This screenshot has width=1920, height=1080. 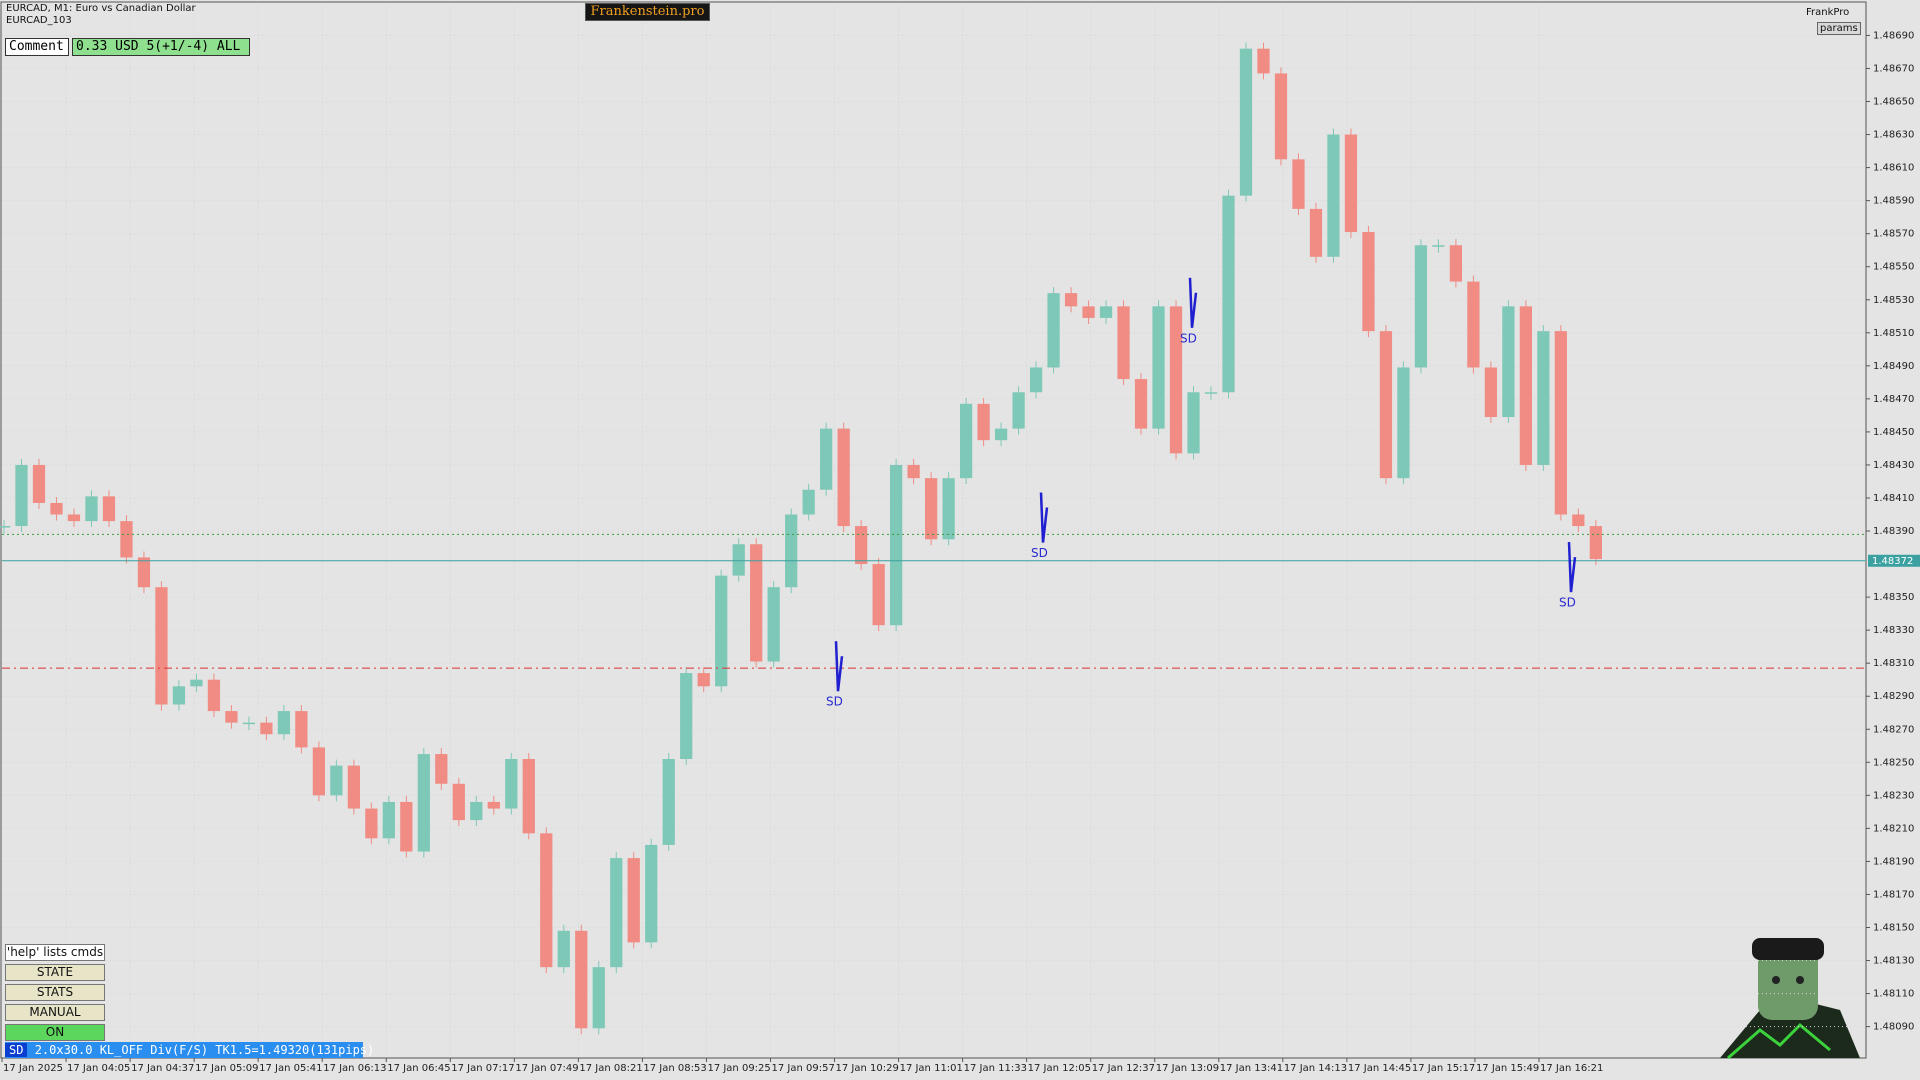 What do you see at coordinates (1893, 795) in the screenshot?
I see `y-tick-label: 1.48230` at bounding box center [1893, 795].